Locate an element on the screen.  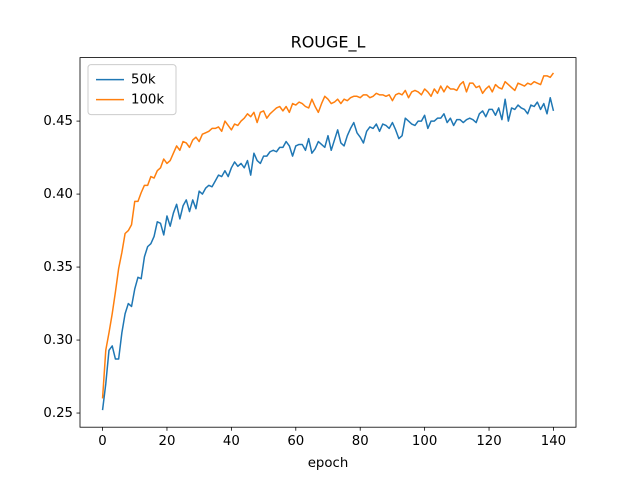
x-tick-label: 20 is located at coordinates (167, 441).